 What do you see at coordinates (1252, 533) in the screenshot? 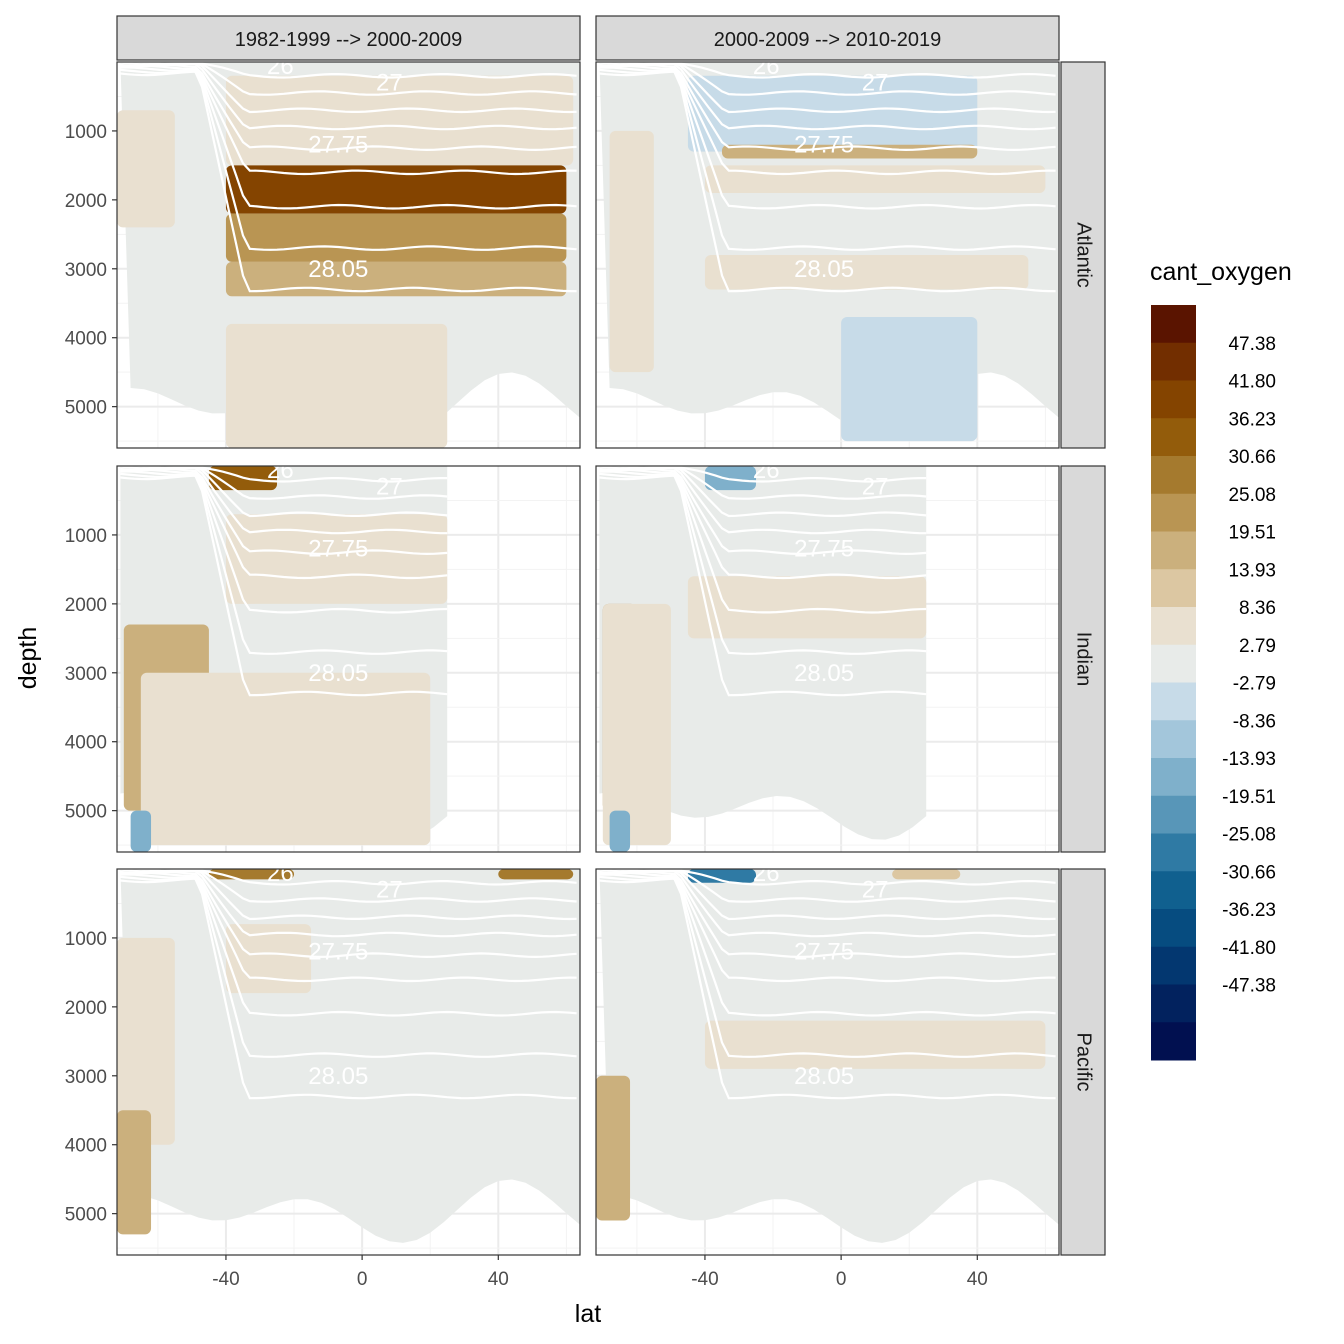
I see `legend-label: 19.51` at bounding box center [1252, 533].